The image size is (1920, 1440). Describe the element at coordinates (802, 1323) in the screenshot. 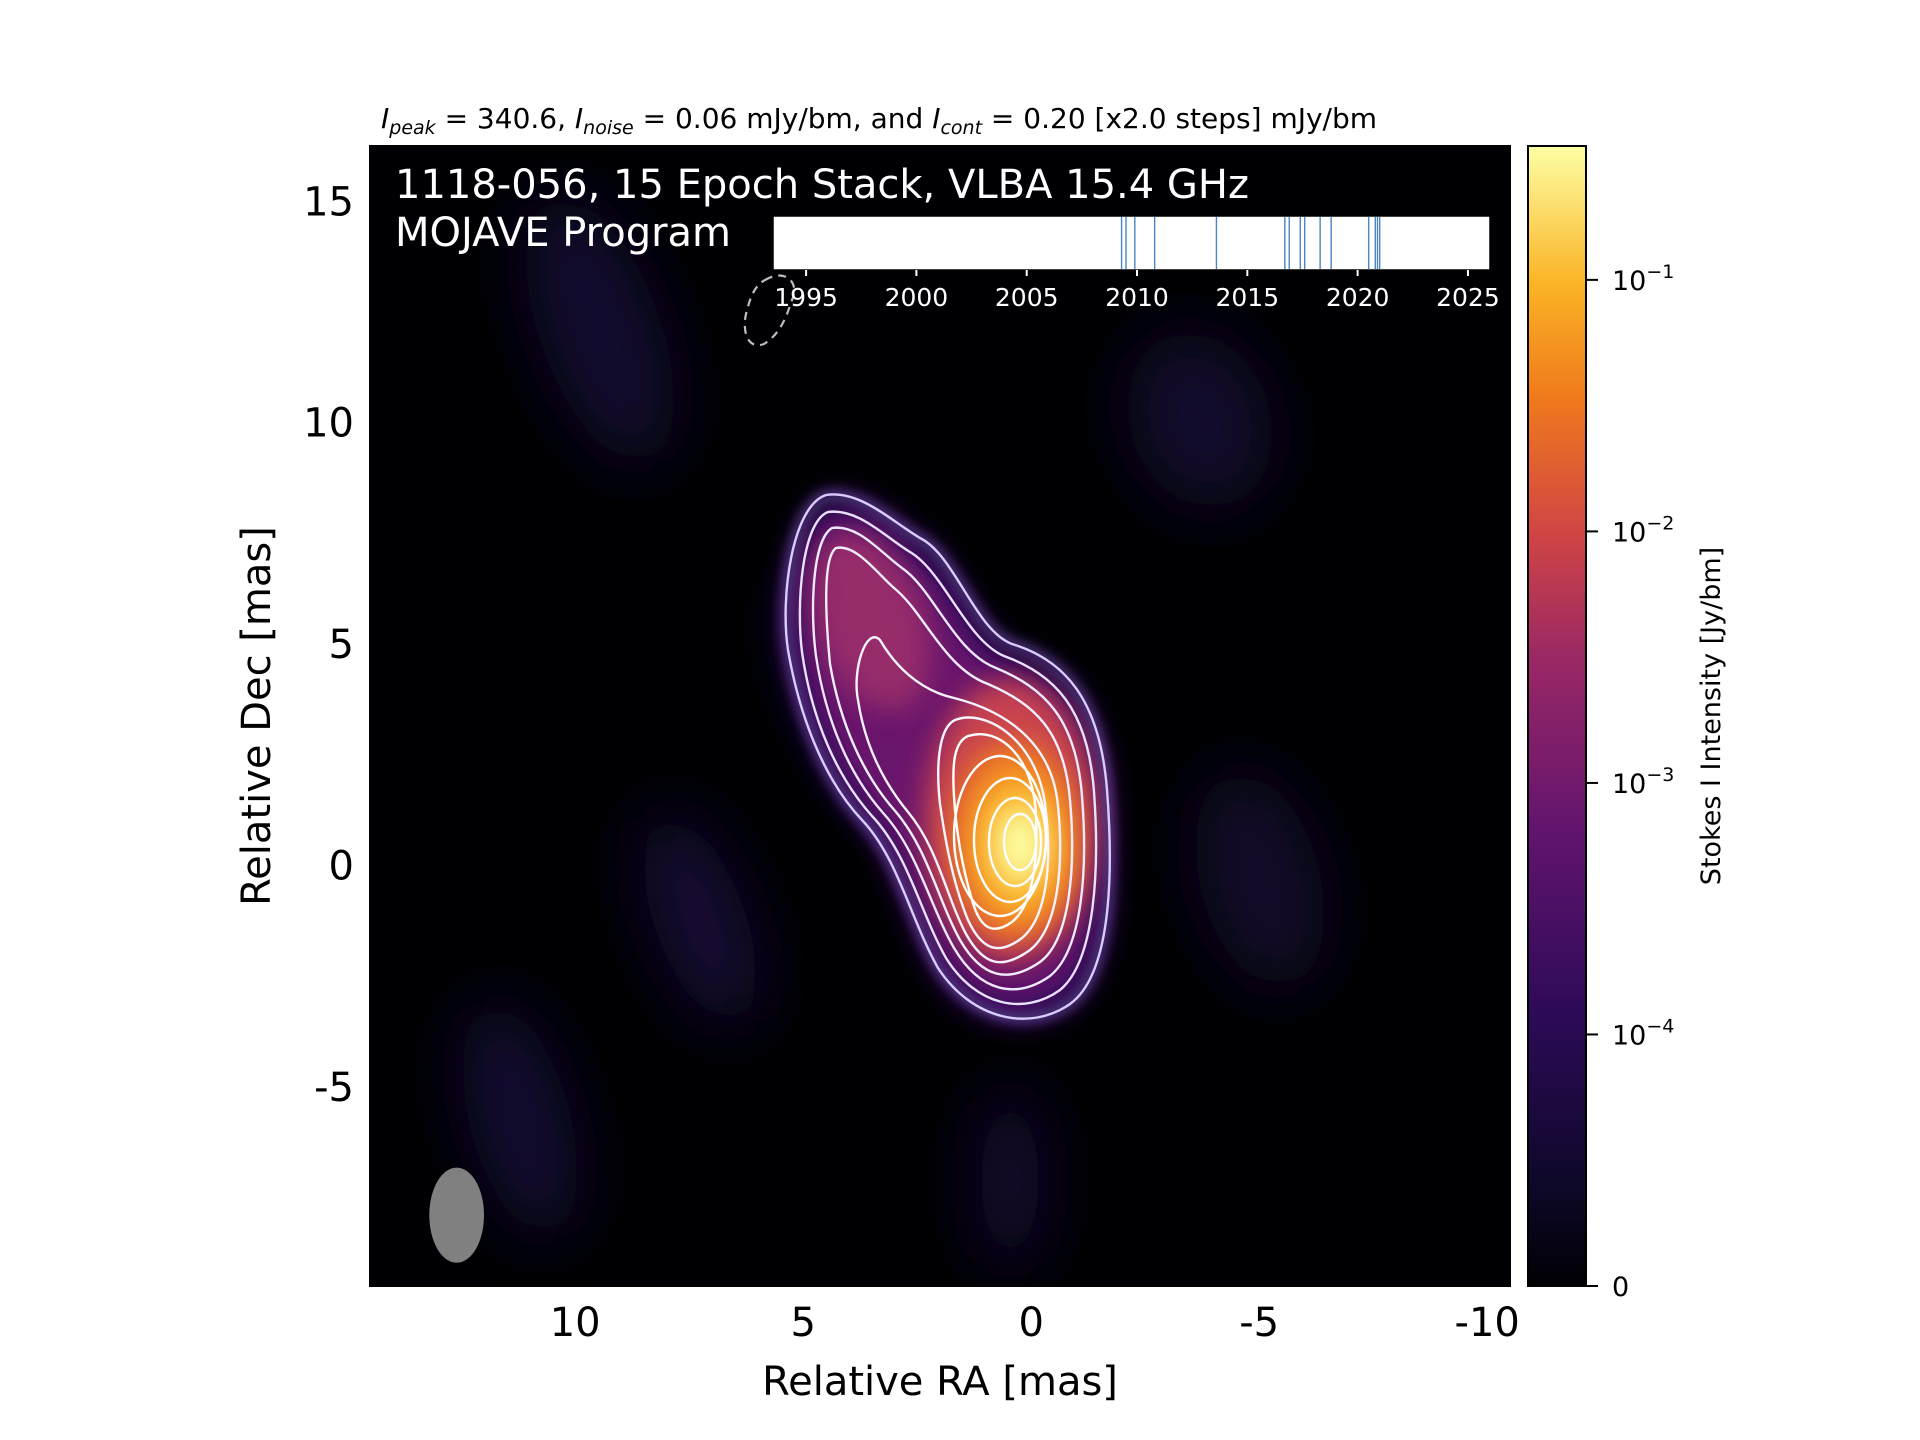

I see `x-tick-label: 5` at that location.